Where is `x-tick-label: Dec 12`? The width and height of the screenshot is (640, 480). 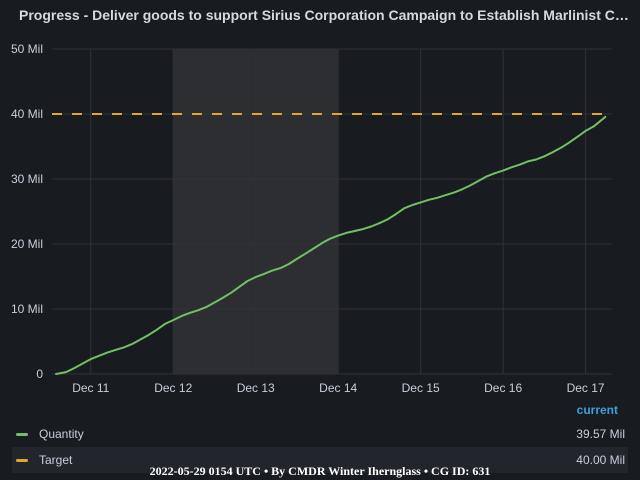 x-tick-label: Dec 12 is located at coordinates (173, 388).